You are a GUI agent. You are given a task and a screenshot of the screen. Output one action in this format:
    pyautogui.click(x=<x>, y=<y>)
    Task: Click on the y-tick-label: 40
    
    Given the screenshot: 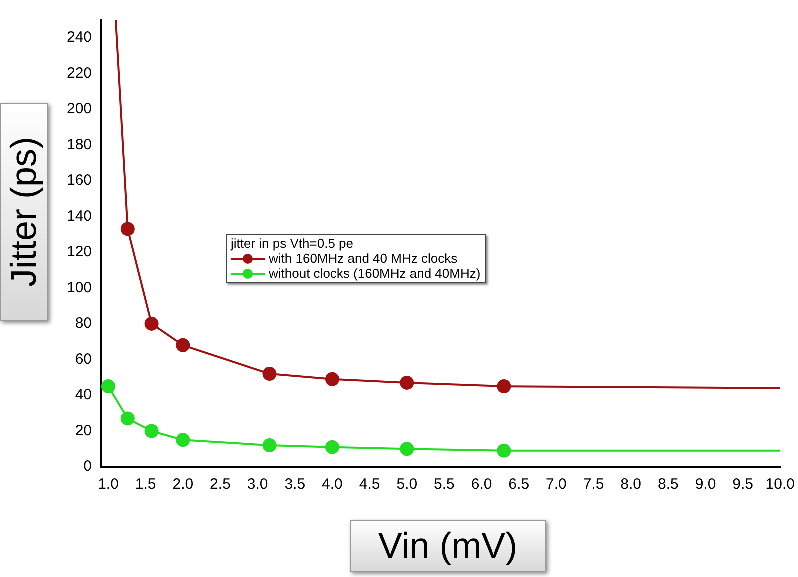 What is the action you would take?
    pyautogui.click(x=83, y=395)
    